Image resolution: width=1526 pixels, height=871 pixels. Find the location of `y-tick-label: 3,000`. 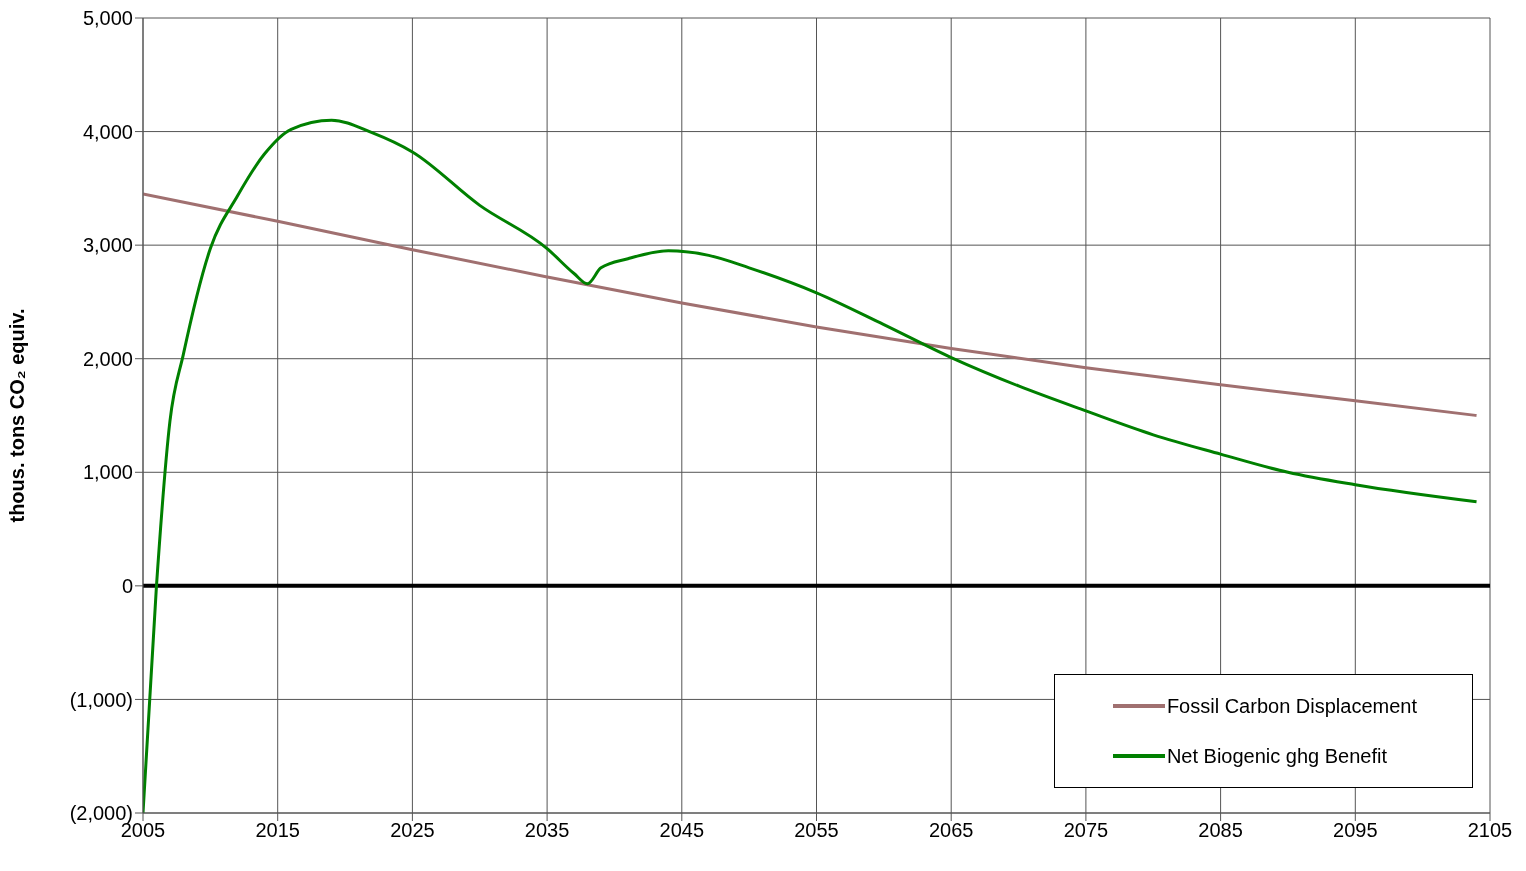

y-tick-label: 3,000 is located at coordinates (107, 245).